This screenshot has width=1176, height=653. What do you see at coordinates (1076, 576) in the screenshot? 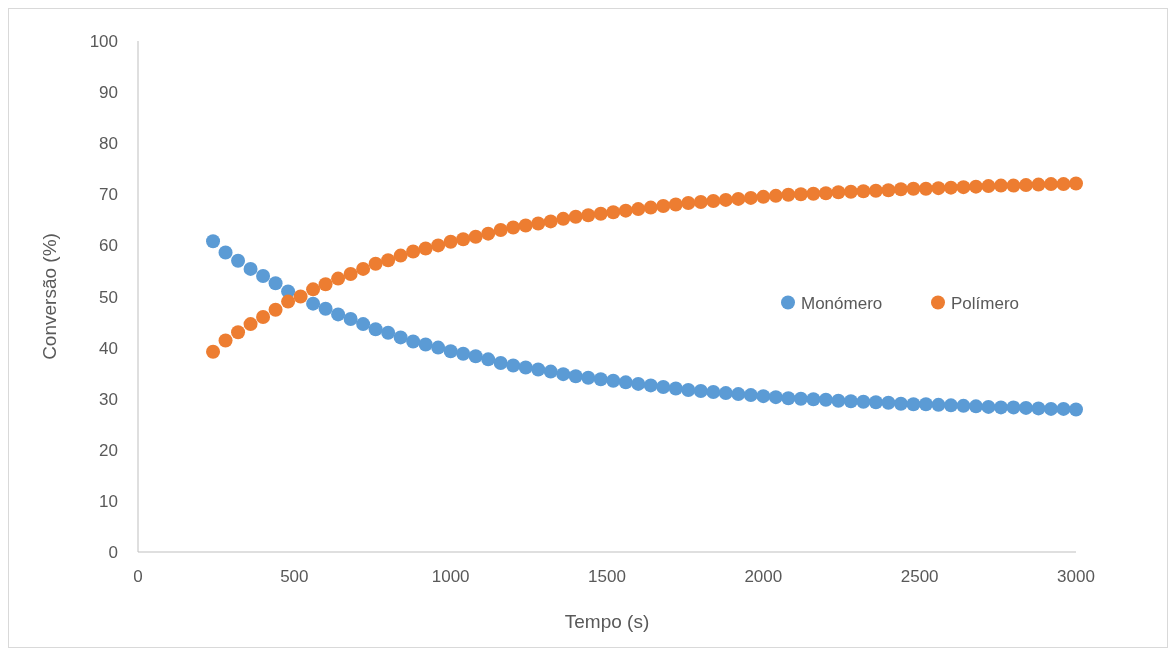
I see `x-tick-label: 3000` at bounding box center [1076, 576].